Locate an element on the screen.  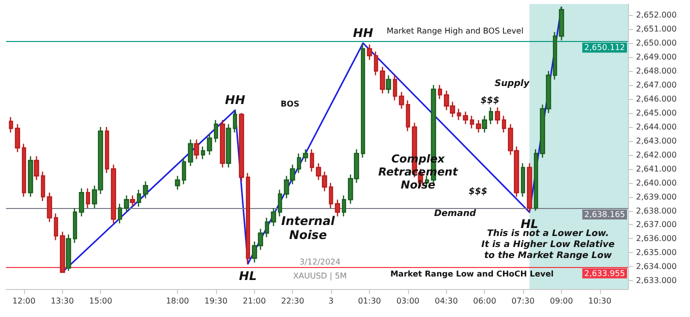
annotation: Market Range Low and CHoCH Level is located at coordinates (472, 274).